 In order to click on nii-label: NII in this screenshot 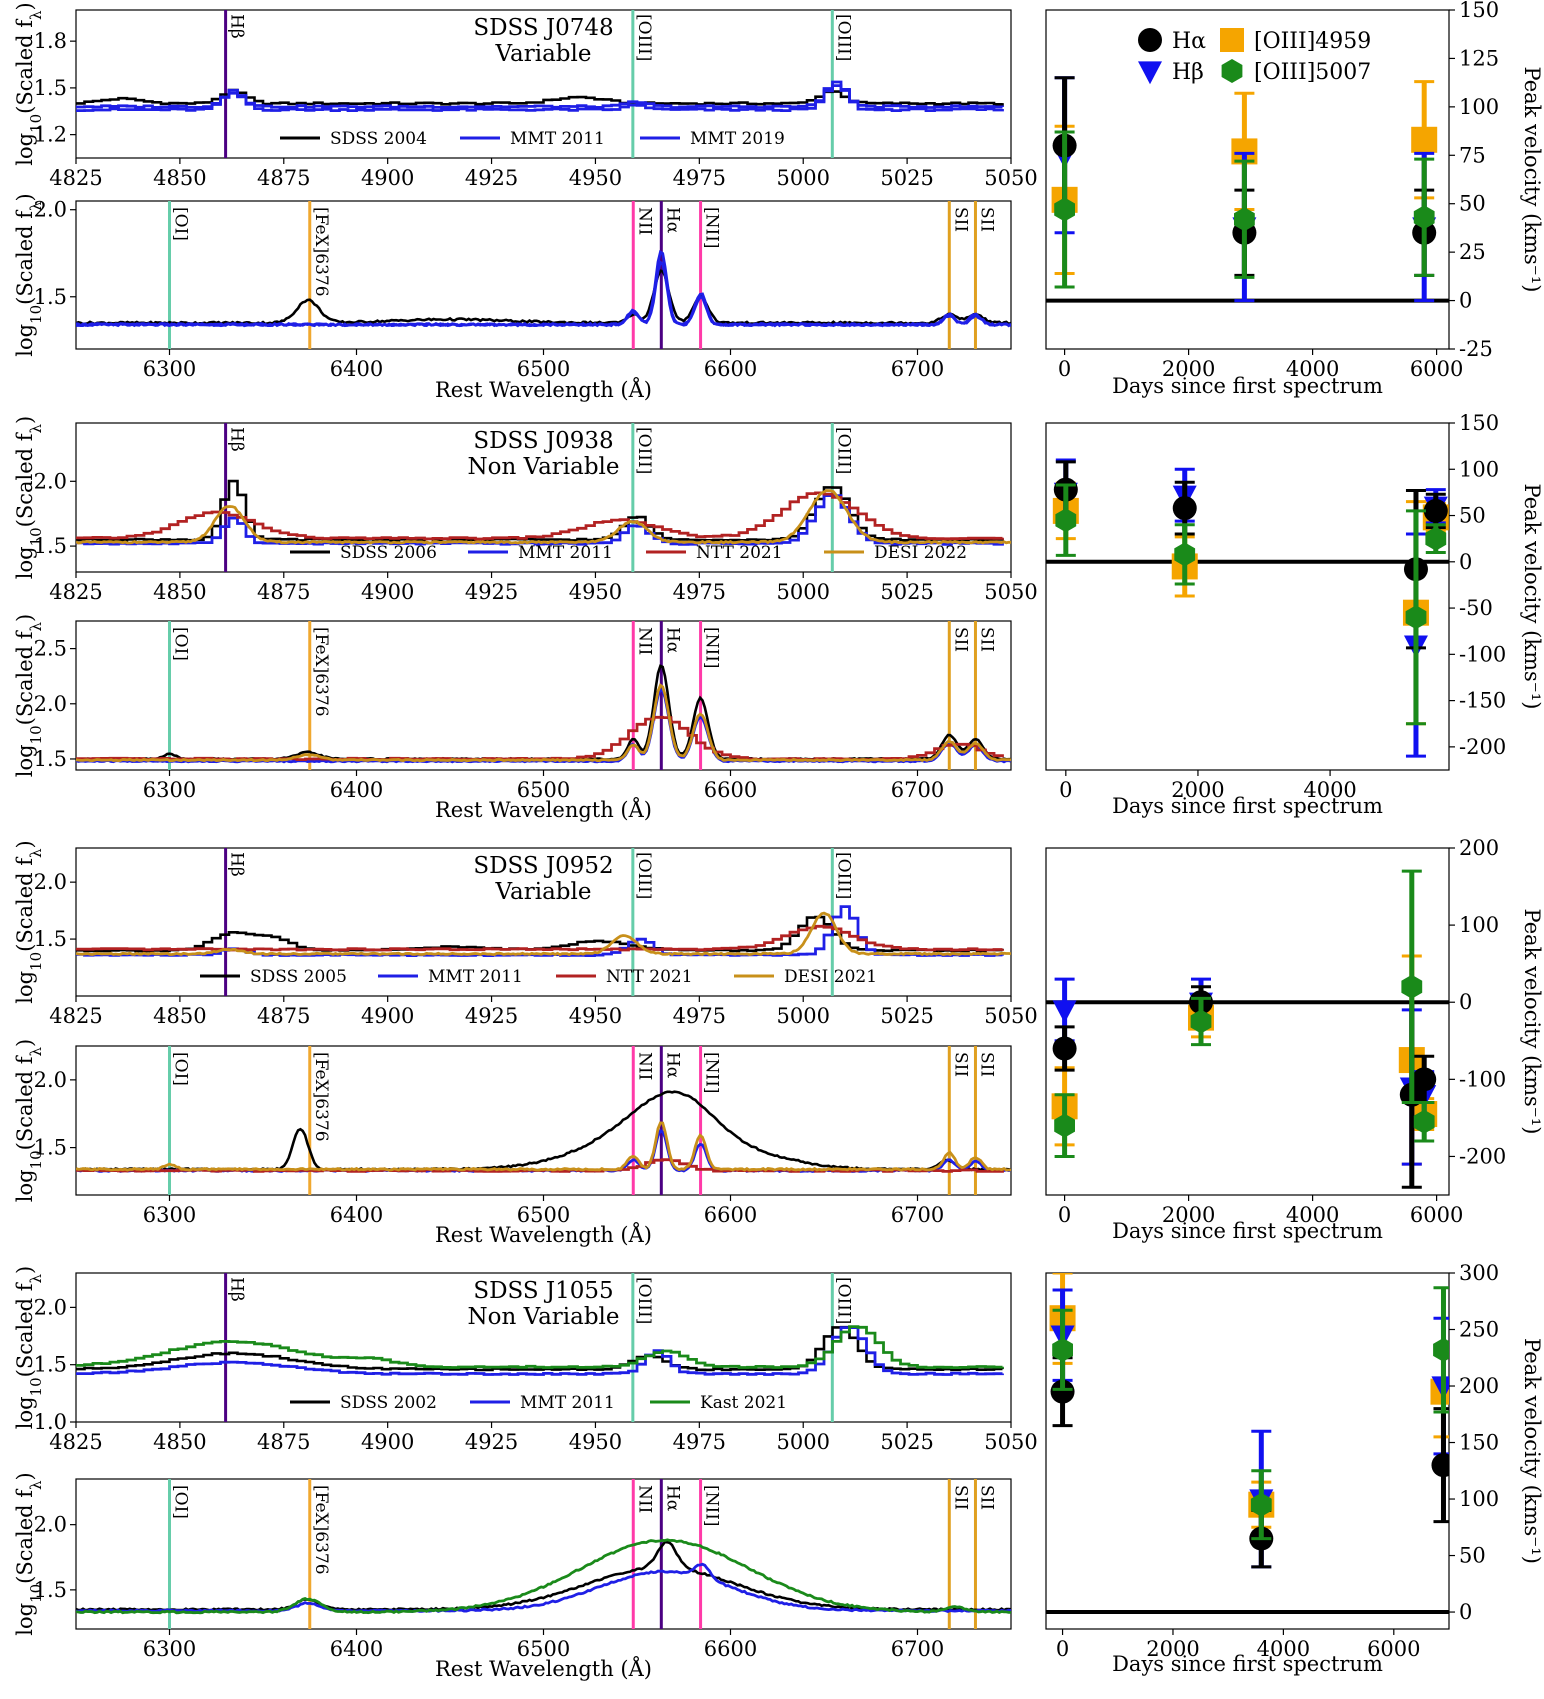, I will do `click(644, 221)`.